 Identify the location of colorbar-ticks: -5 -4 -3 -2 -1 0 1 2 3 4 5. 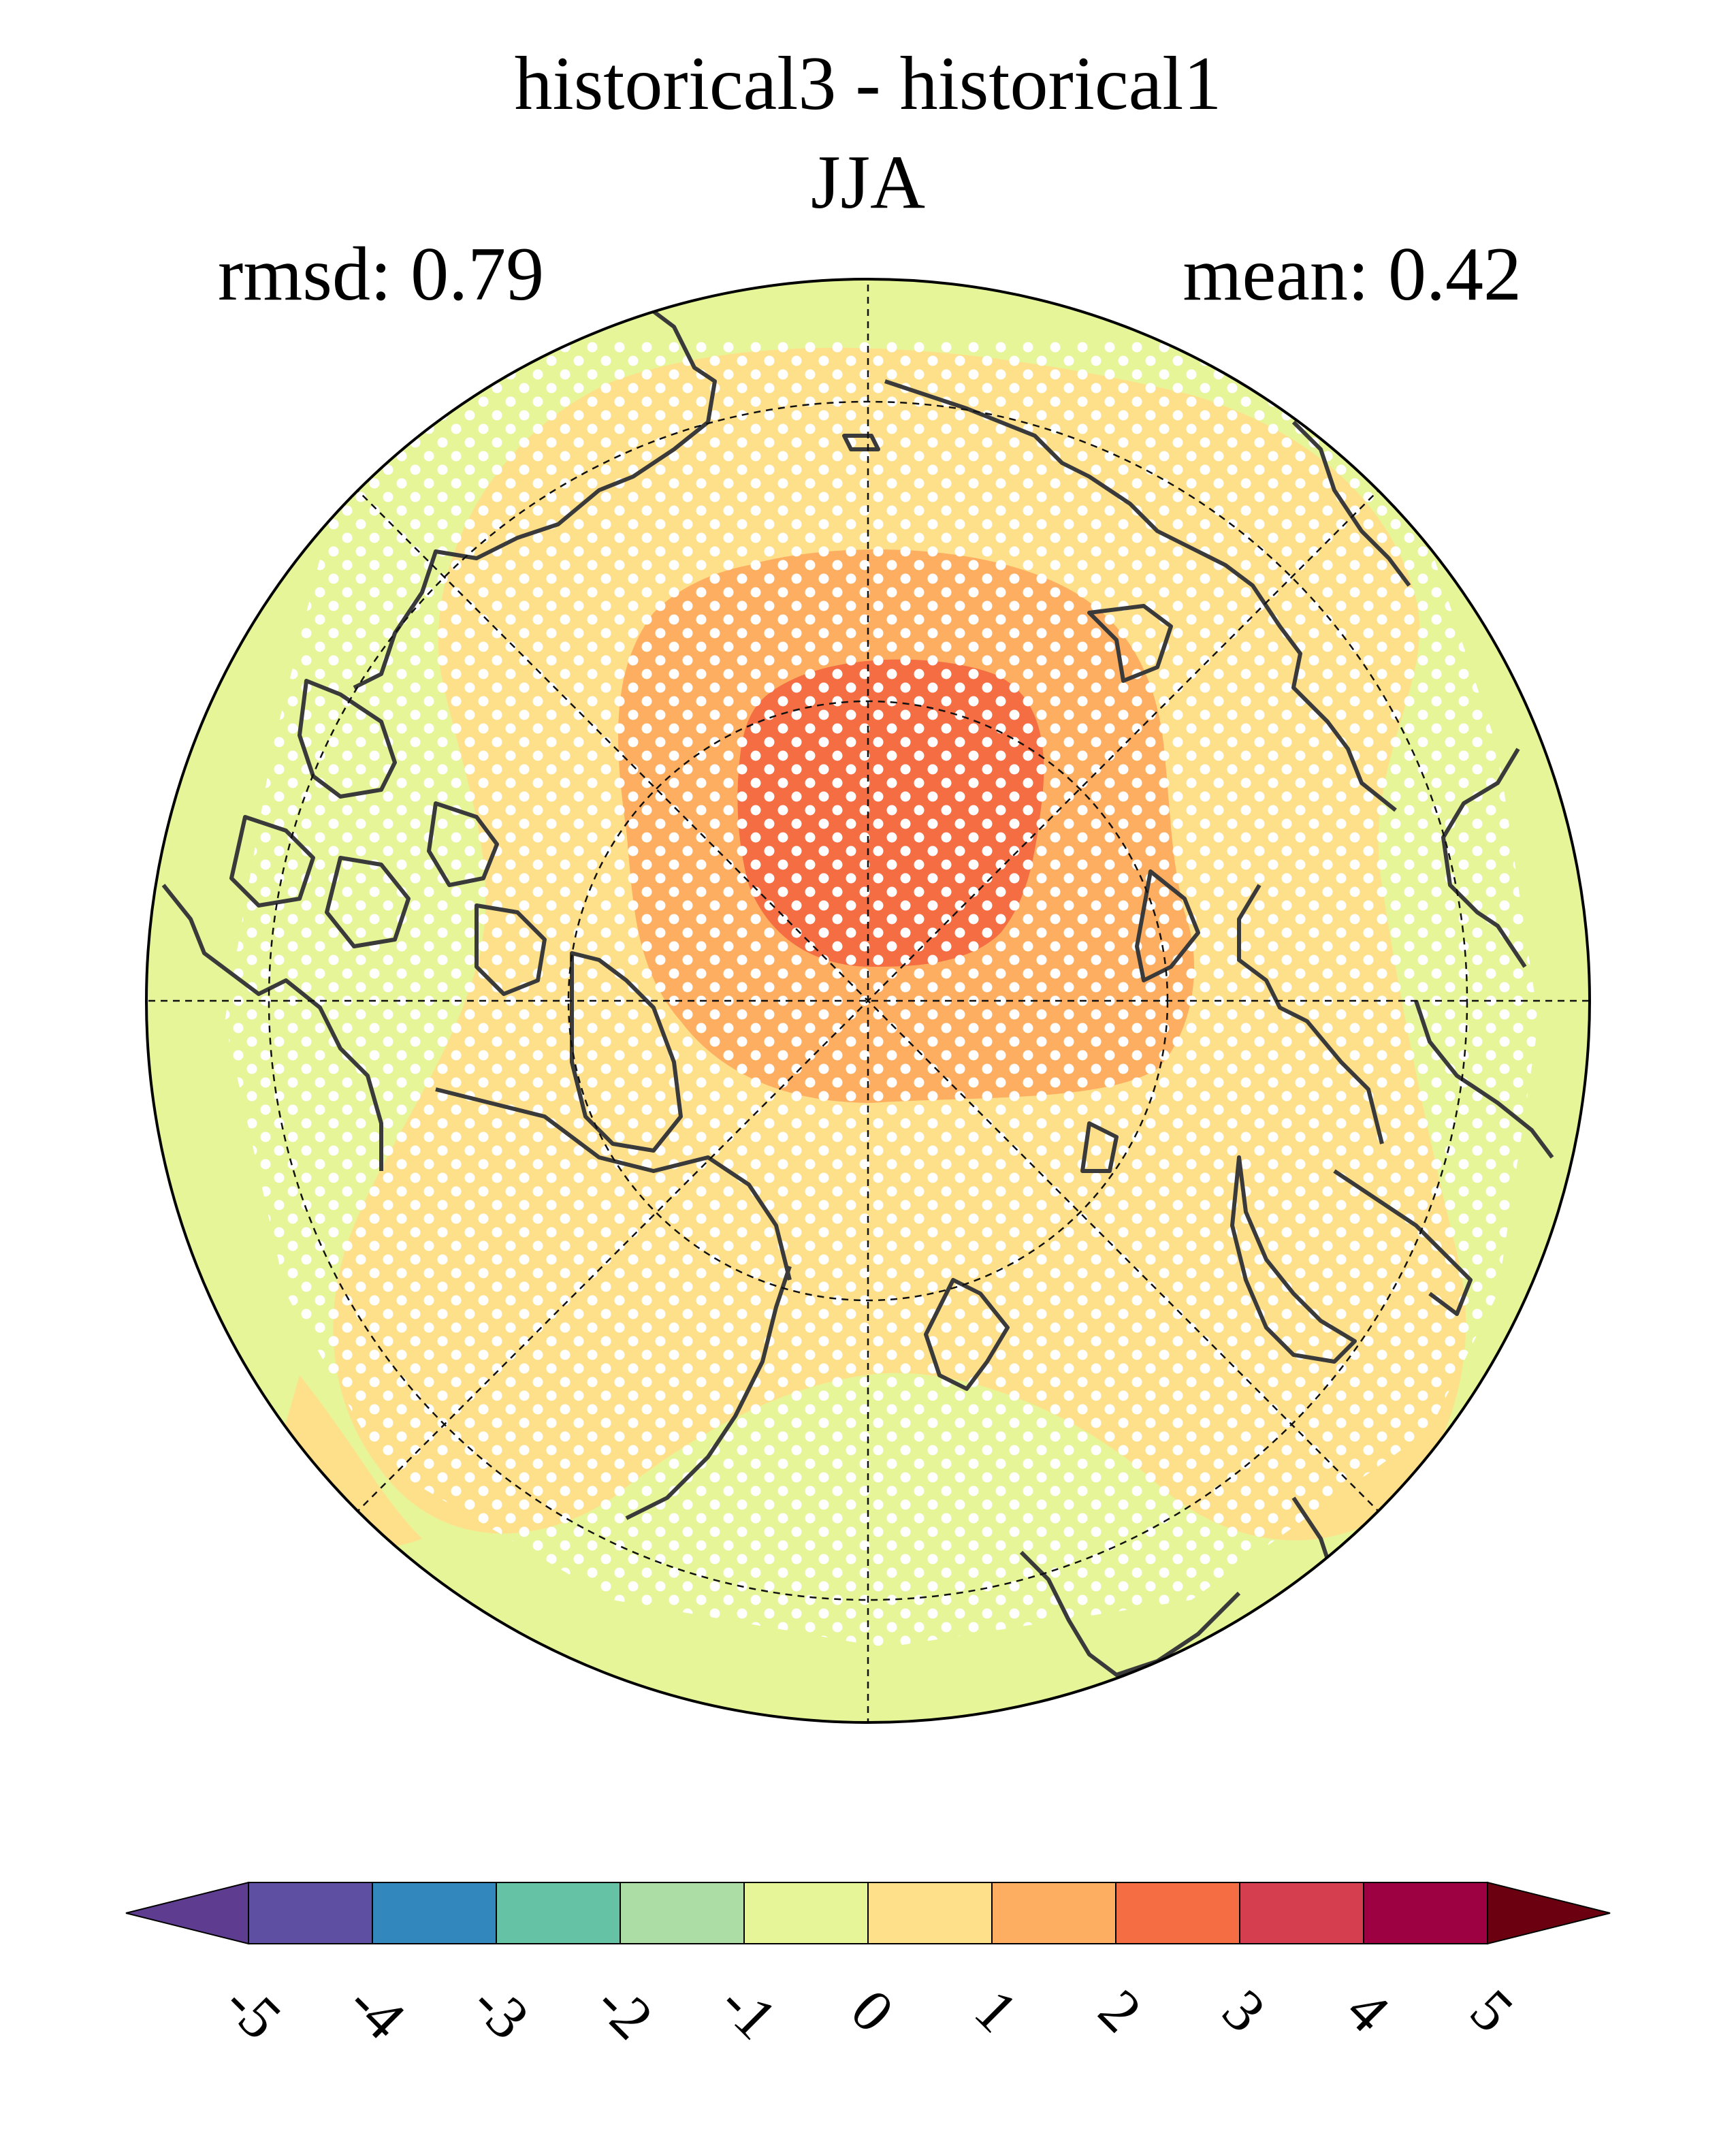
(869, 2011).